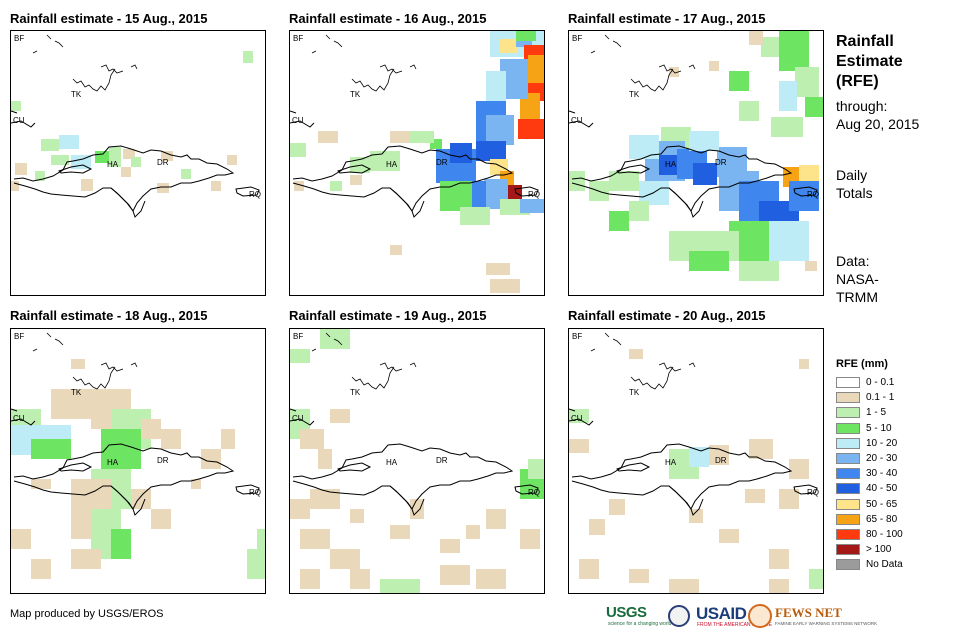 This screenshot has width=970, height=635. I want to click on map-label-dr: DR, so click(163, 460).